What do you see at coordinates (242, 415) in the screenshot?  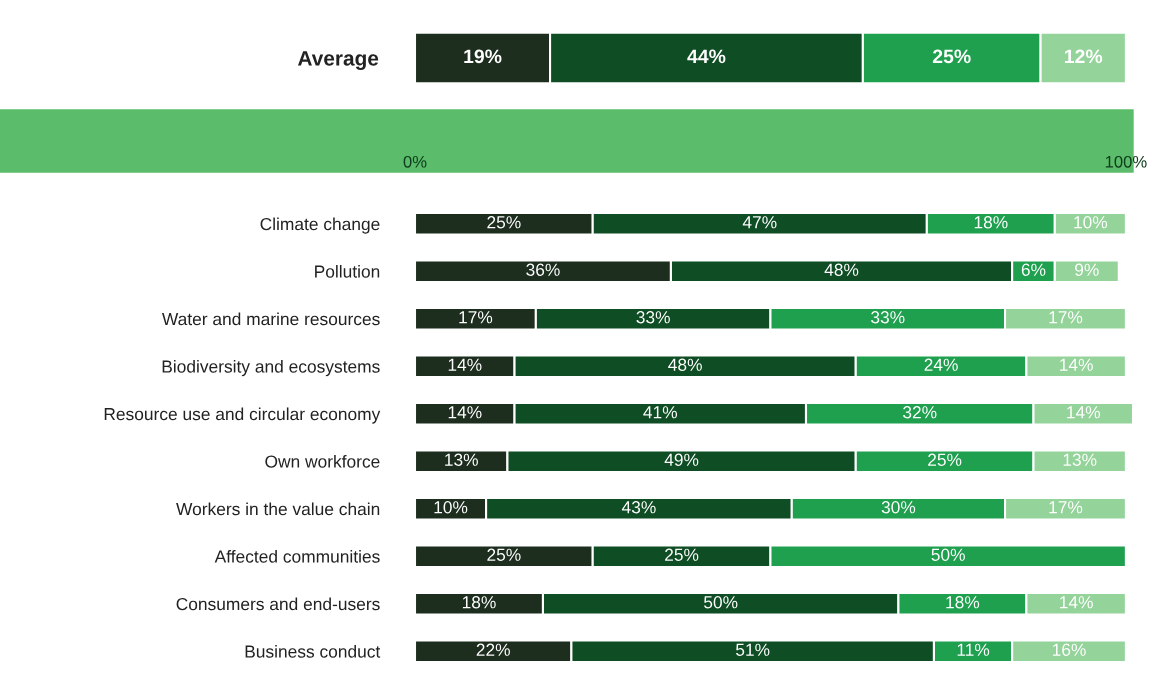 I see `y-tick-label: Resource use and circular economy` at bounding box center [242, 415].